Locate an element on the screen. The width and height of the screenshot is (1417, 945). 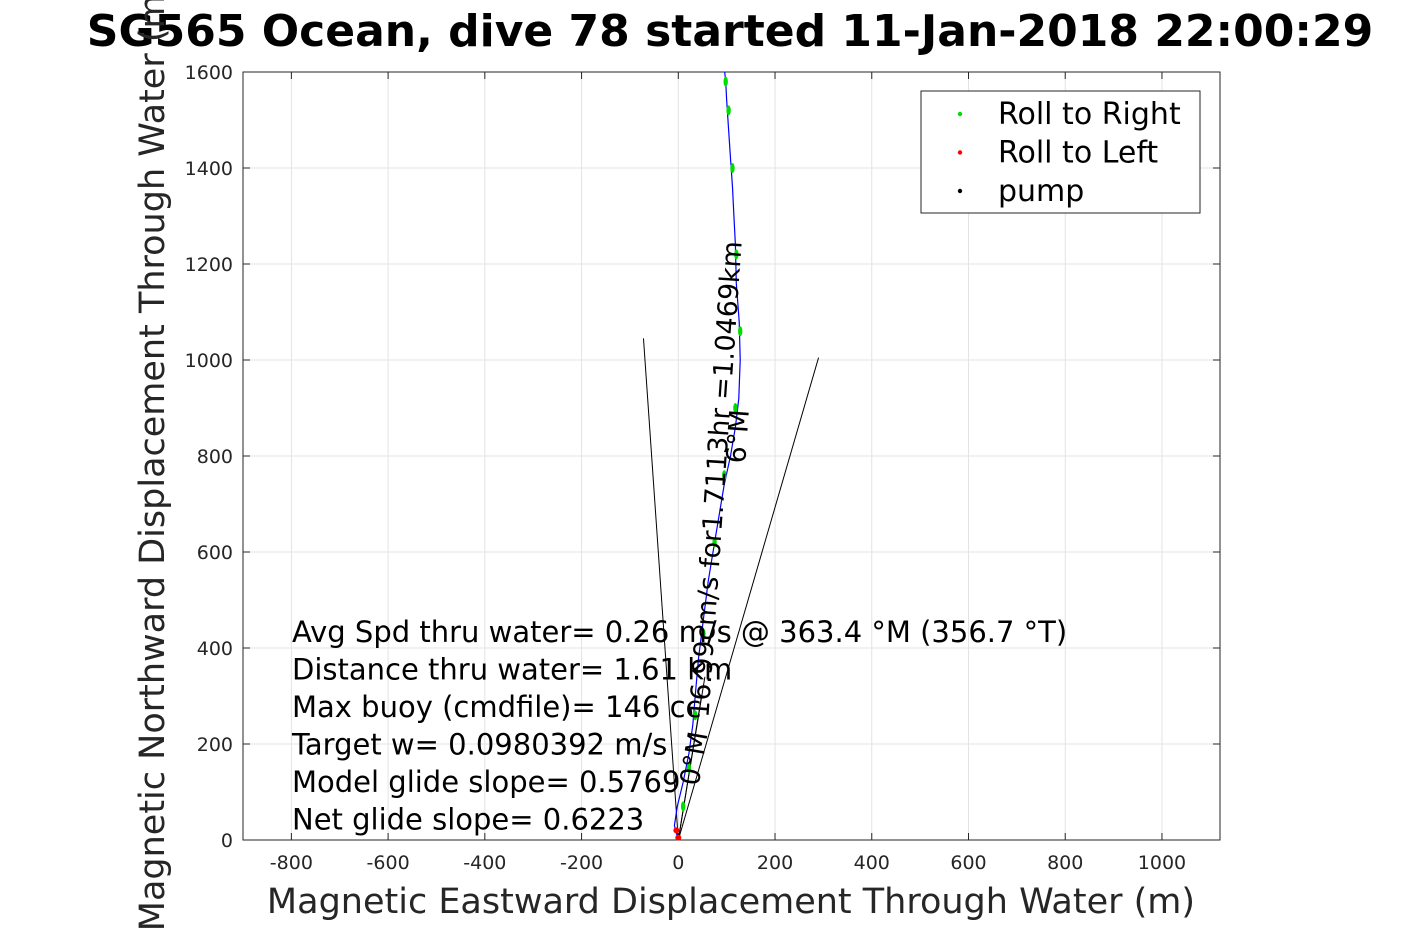
y-tick-label: 1000 is located at coordinates (209, 361).